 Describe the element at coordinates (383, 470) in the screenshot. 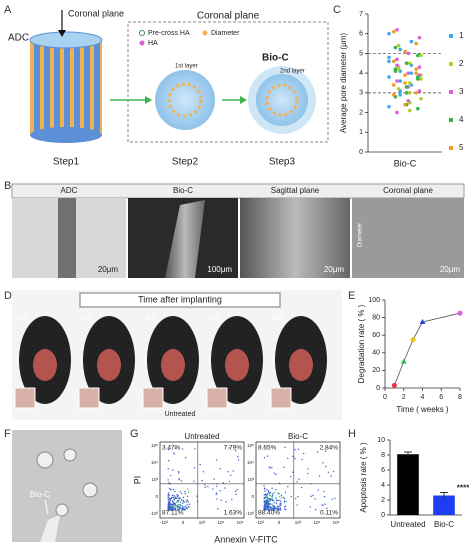

I see `y-tick-label: 6` at that location.